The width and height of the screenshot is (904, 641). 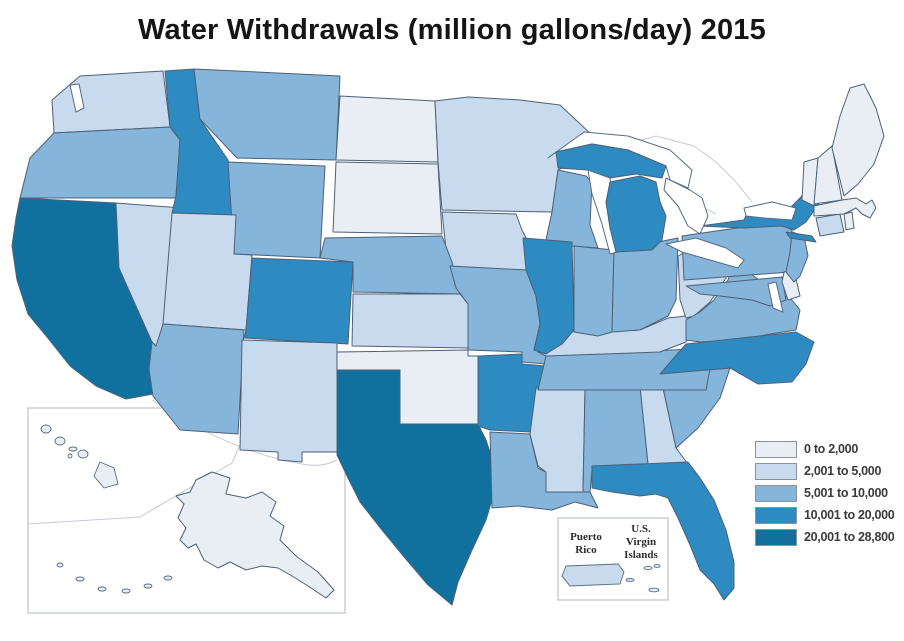 What do you see at coordinates (657, 566) in the screenshot?
I see `st-john-island` at bounding box center [657, 566].